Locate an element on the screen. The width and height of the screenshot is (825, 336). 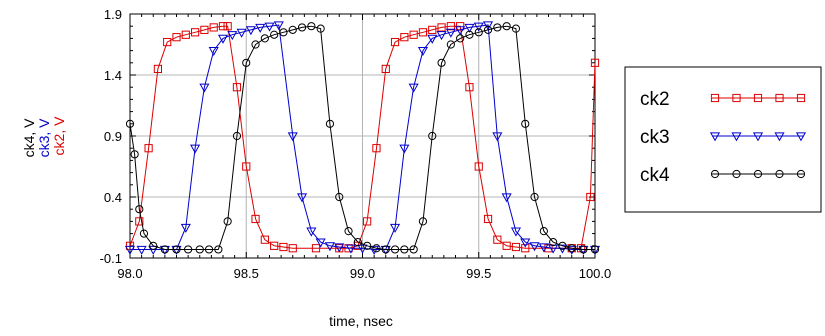
x-tick-labels: 98.0 98.5 99.0 99.5 100.0 is located at coordinates (364, 273).